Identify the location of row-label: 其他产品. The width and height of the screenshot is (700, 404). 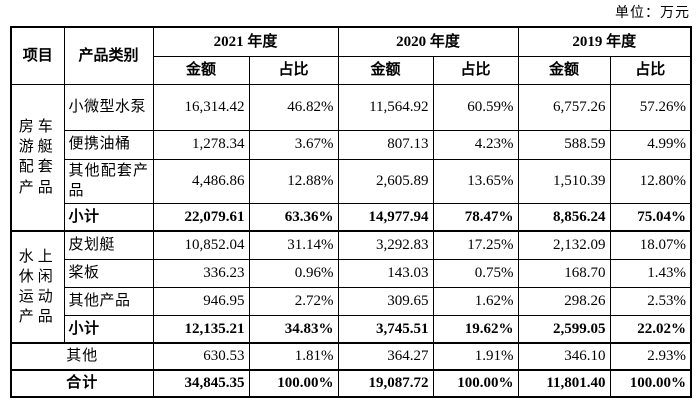
(108, 301).